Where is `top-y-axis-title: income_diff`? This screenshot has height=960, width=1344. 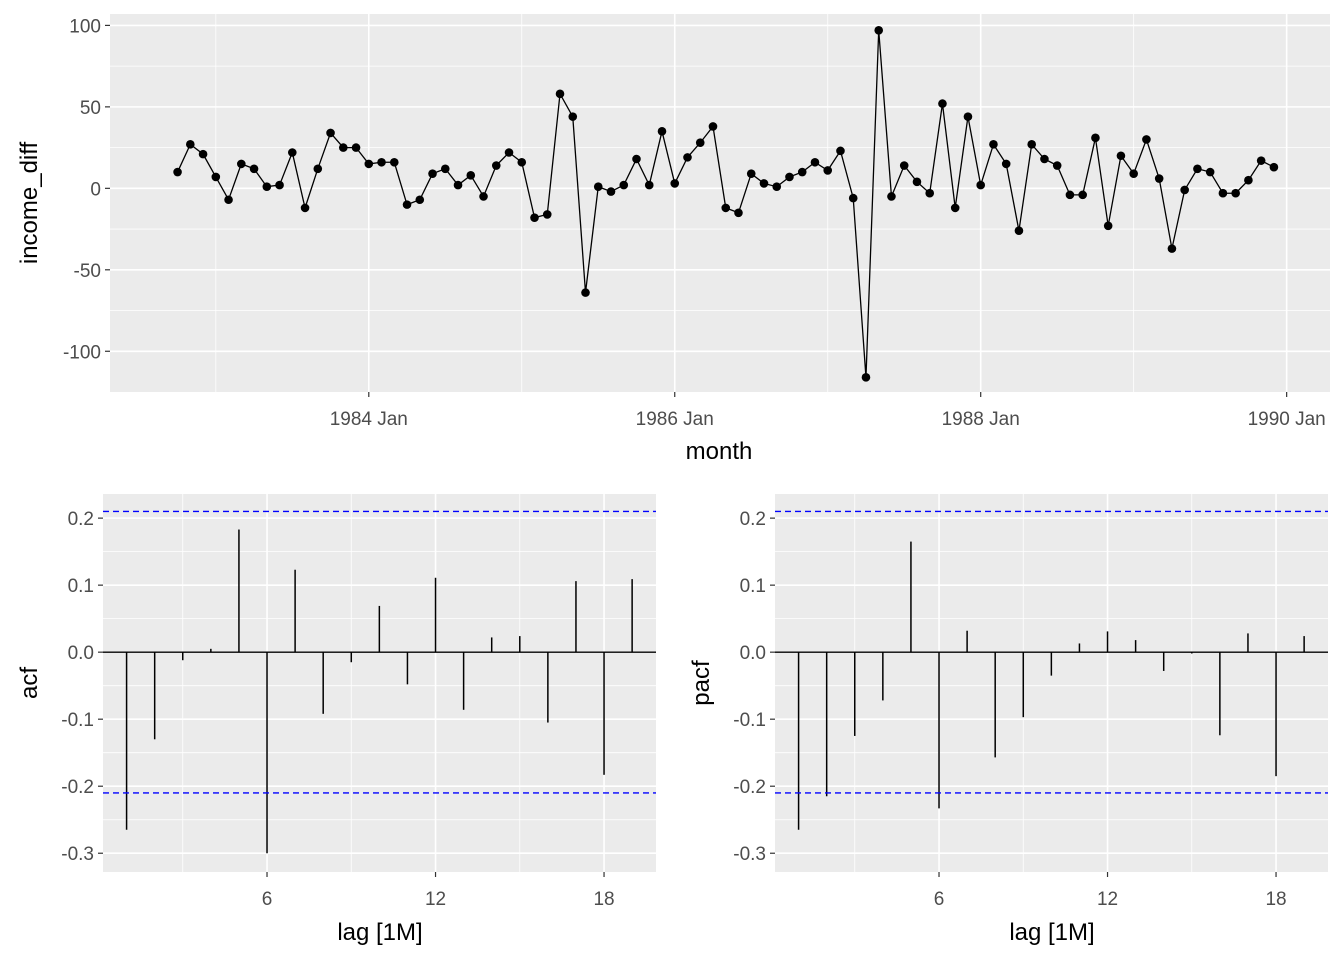
top-y-axis-title: income_diff is located at coordinates (29, 203).